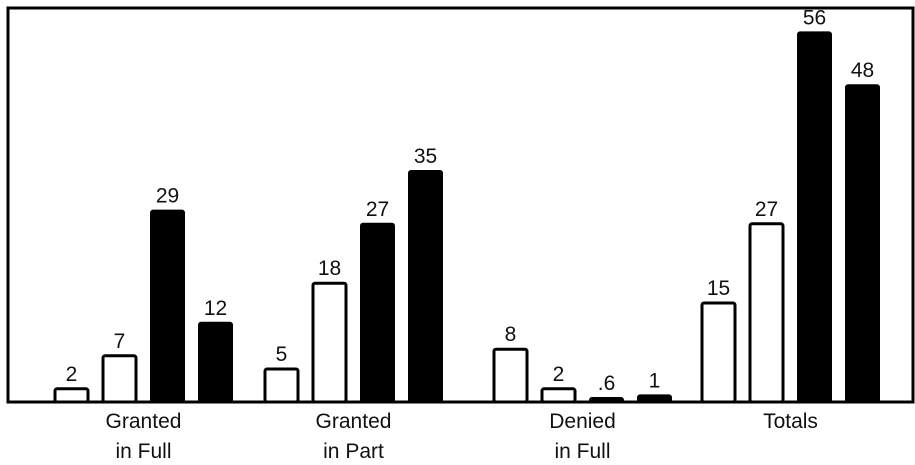  I want to click on category-label-1-line-2: in Full, so click(143, 451).